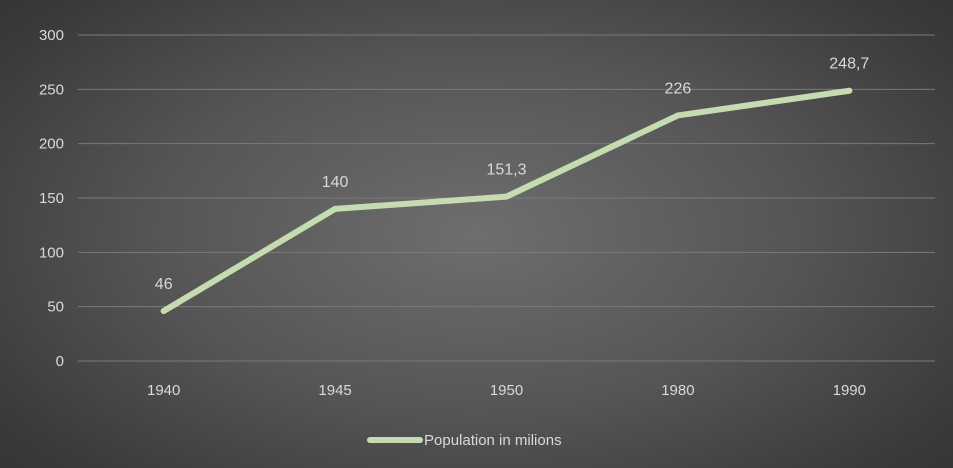 The height and width of the screenshot is (468, 953). I want to click on x-tick-label: 1945, so click(334, 390).